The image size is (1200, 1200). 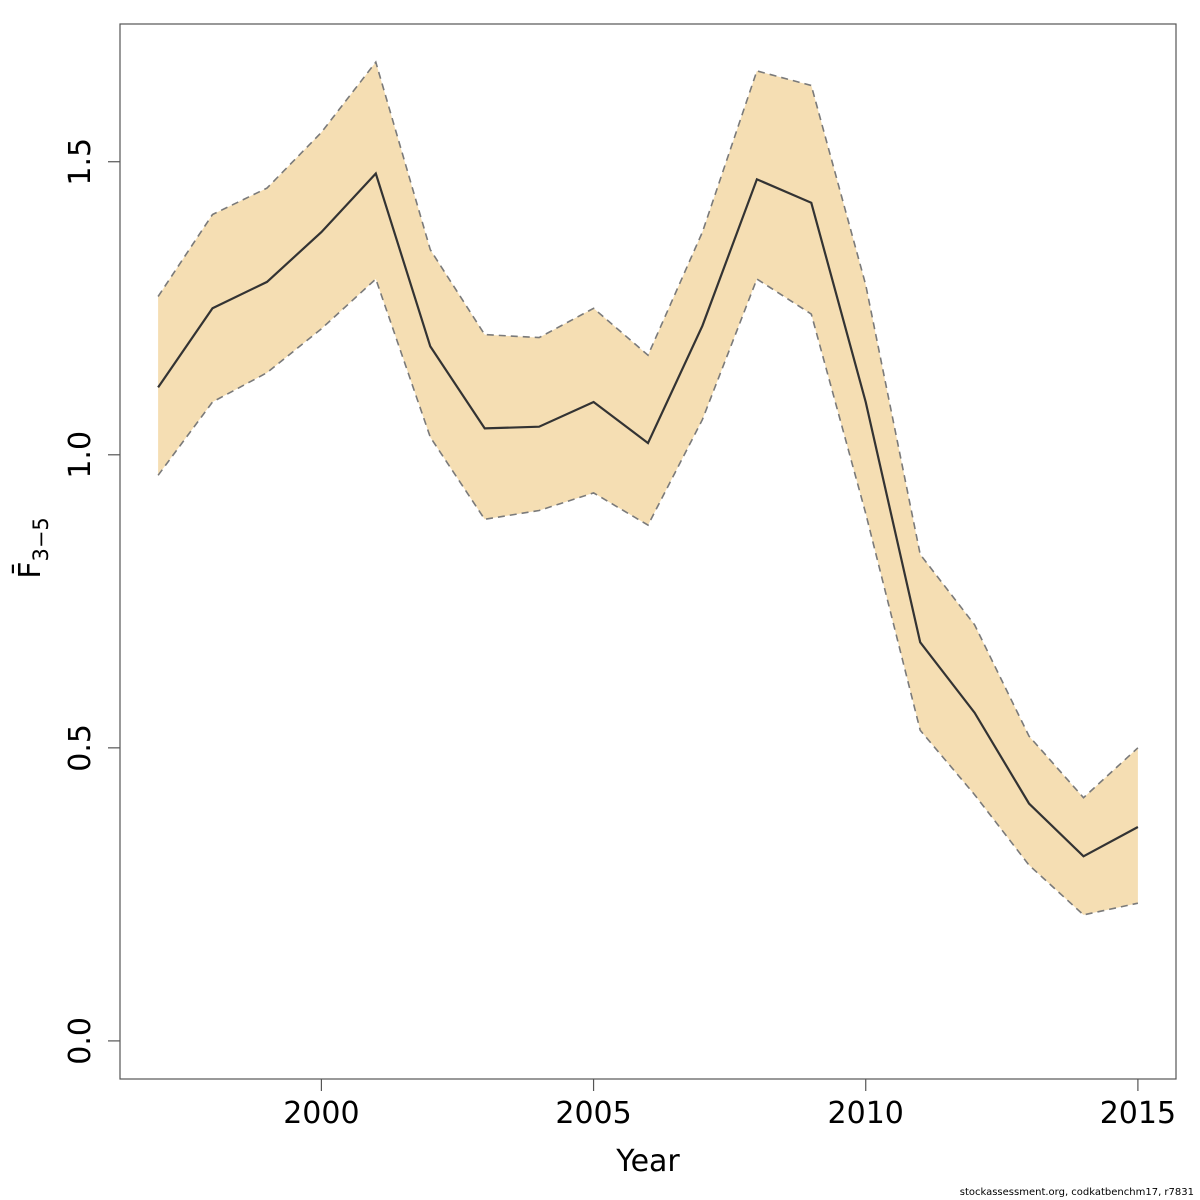 What do you see at coordinates (80, 455) in the screenshot?
I see `y-tick-label: 1.0` at bounding box center [80, 455].